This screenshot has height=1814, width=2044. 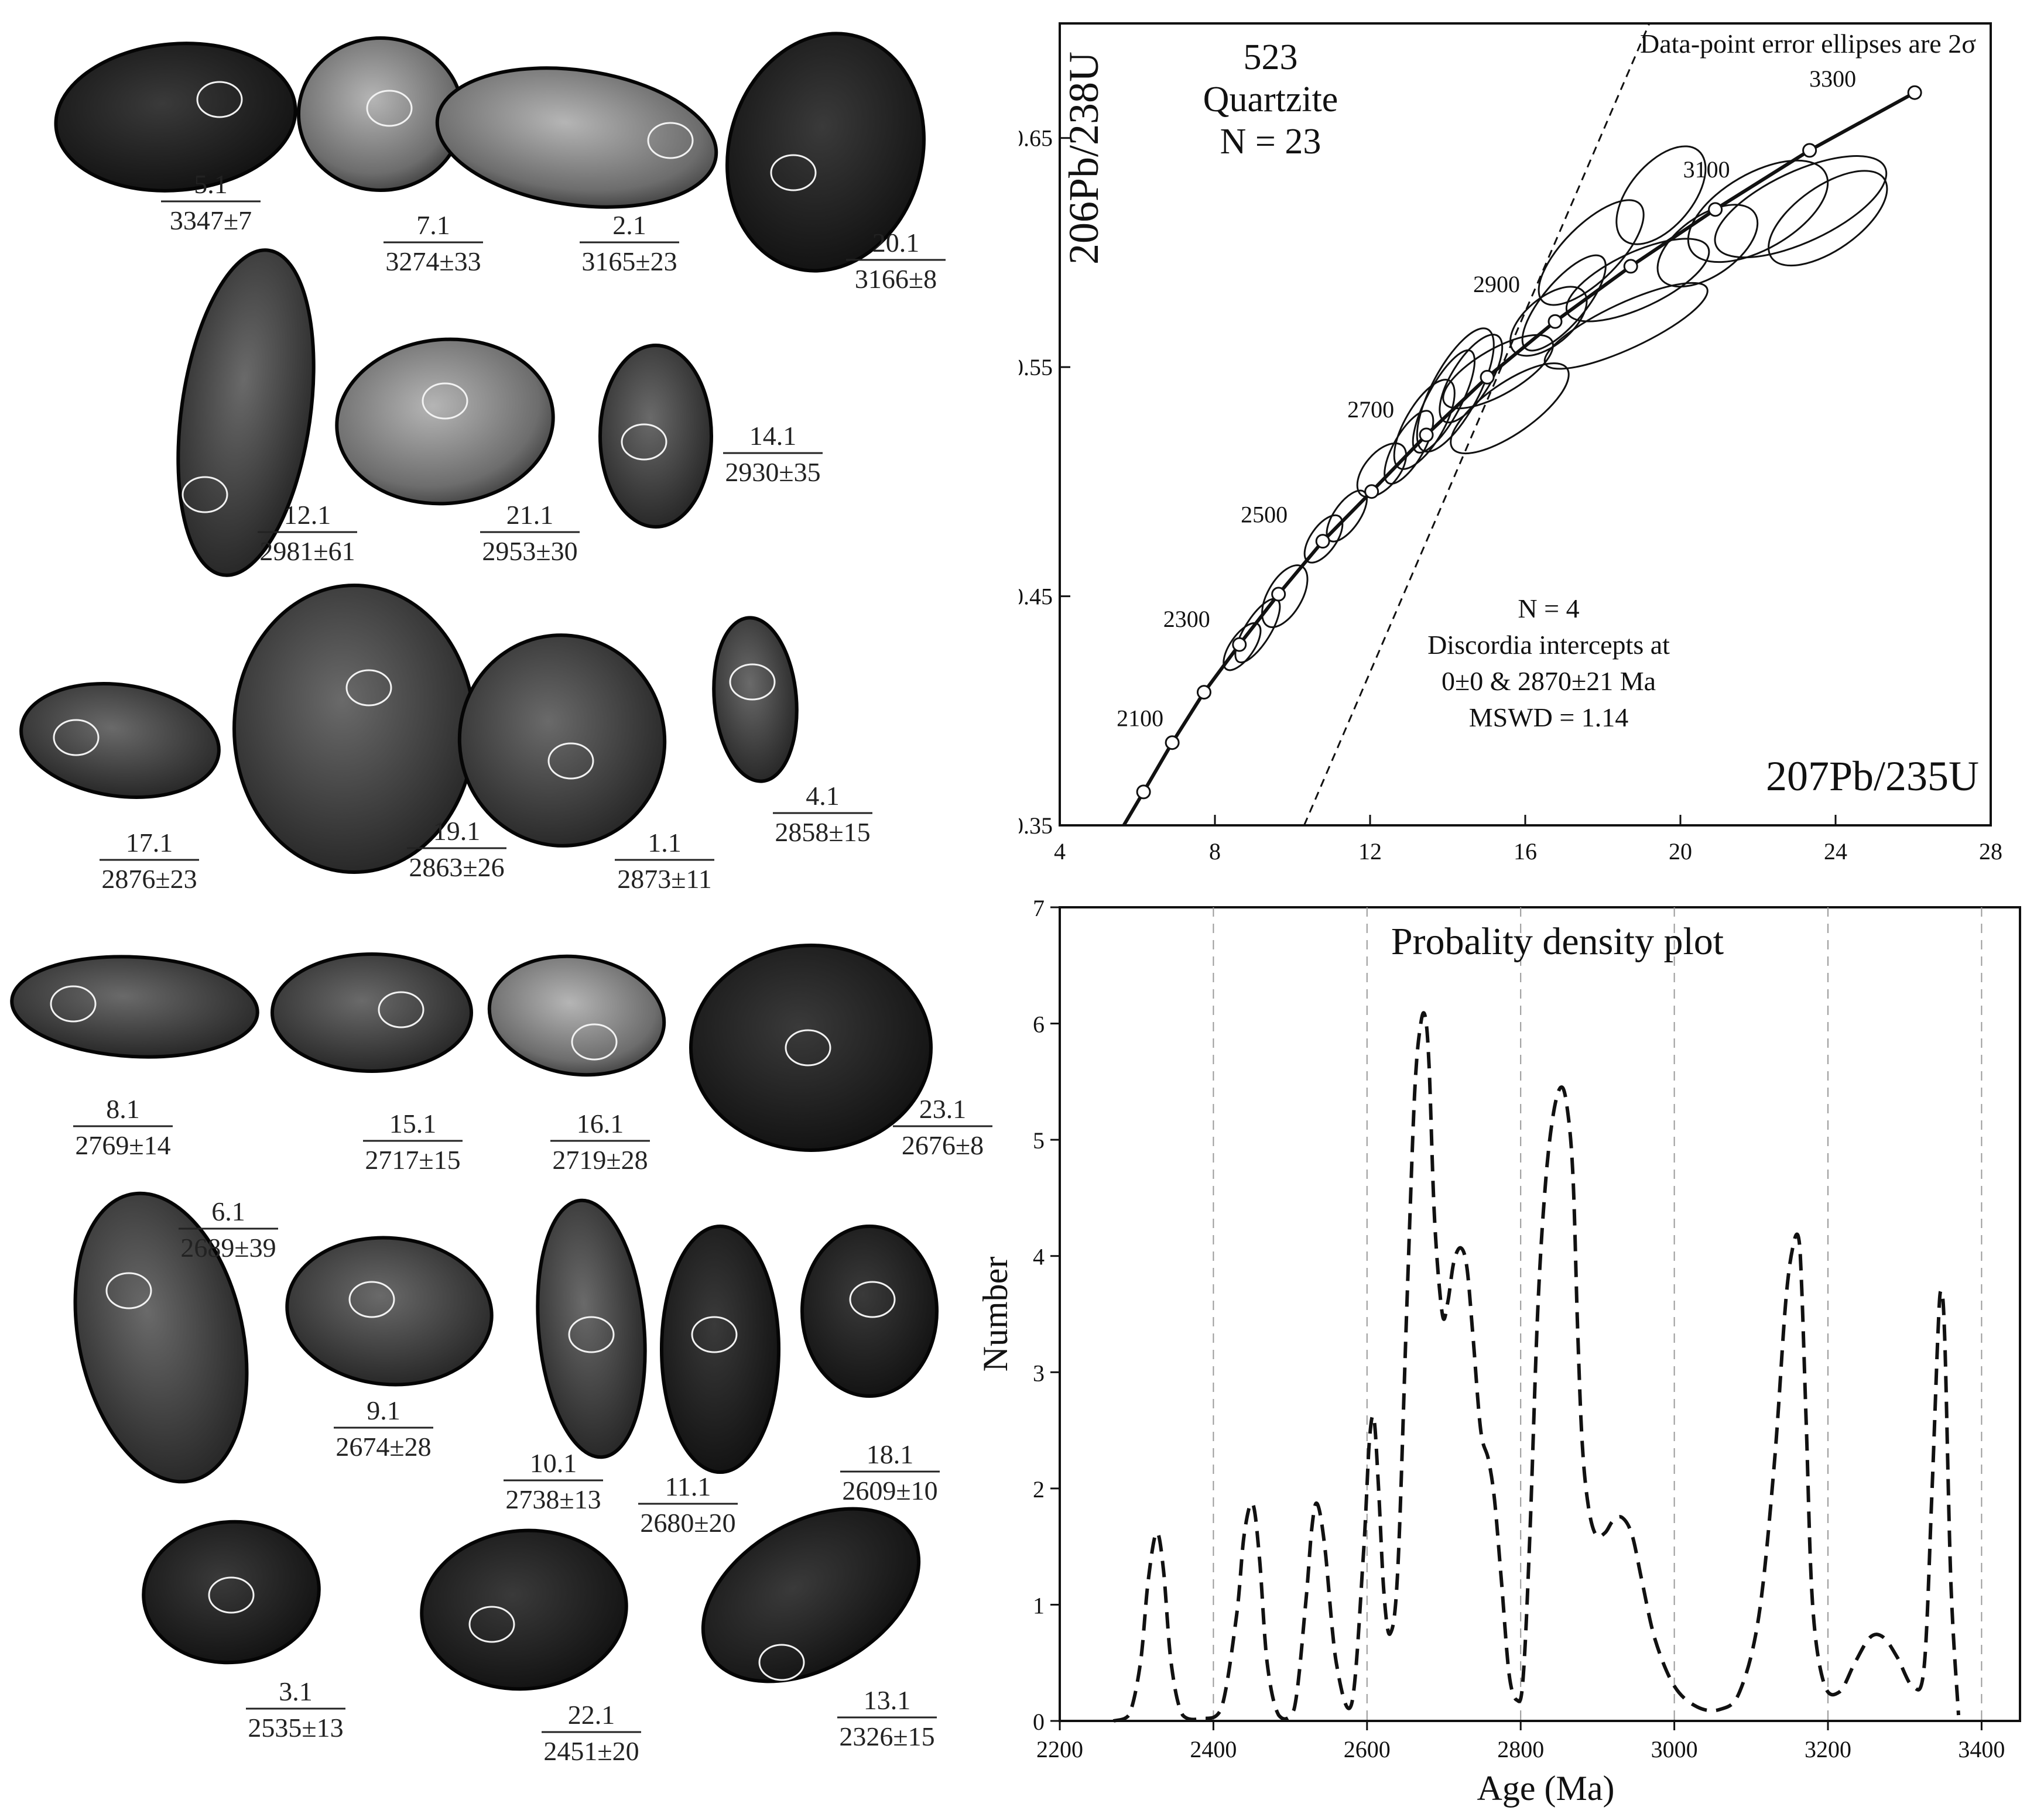 What do you see at coordinates (823, 796) in the screenshot?
I see `grain-spot-id: 4.1` at bounding box center [823, 796].